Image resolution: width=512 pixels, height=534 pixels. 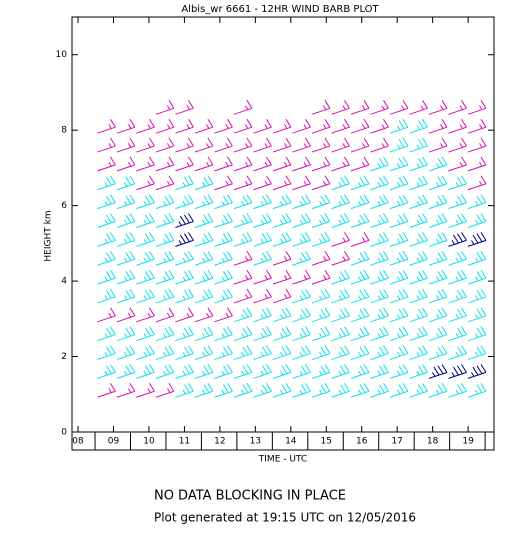 What do you see at coordinates (362, 442) in the screenshot?
I see `x-tick-label: 16` at bounding box center [362, 442].